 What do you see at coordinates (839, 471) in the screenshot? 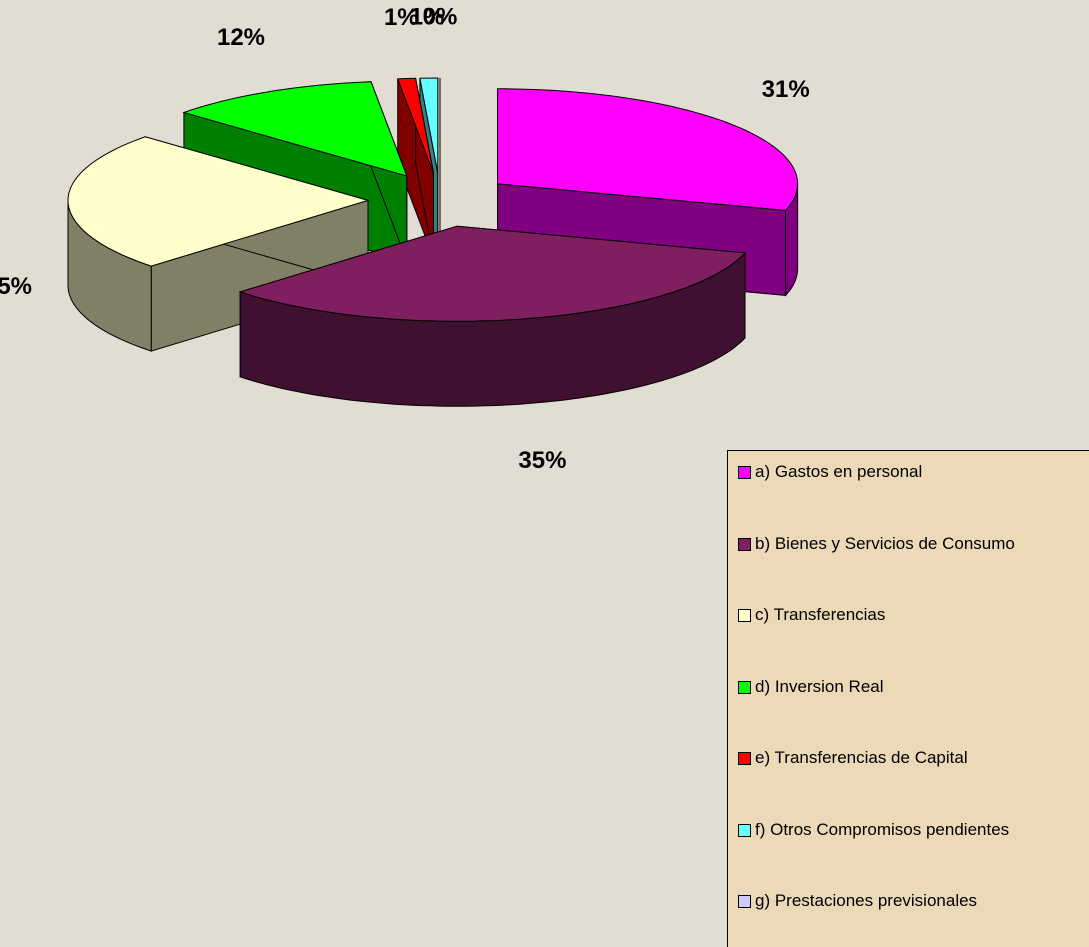
I see `legend-label: a) Gastos en personal` at bounding box center [839, 471].